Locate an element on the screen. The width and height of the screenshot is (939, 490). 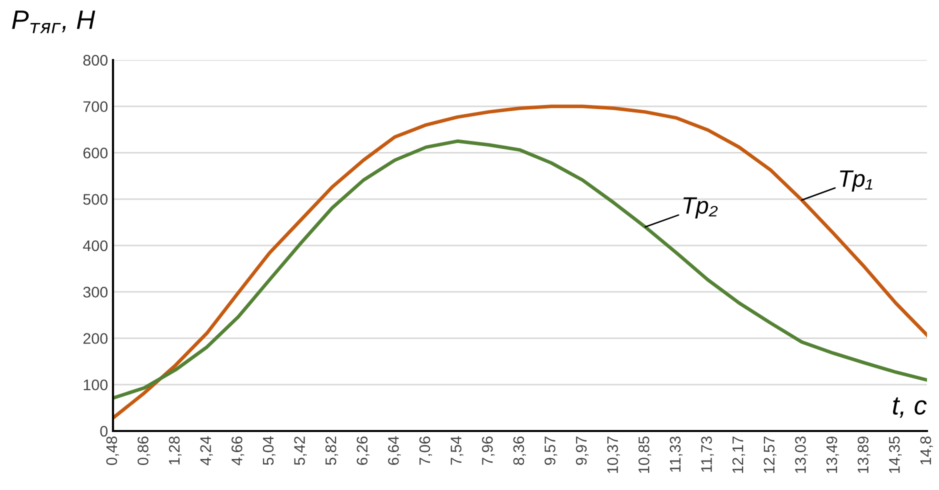
y-tick-label: 600 is located at coordinates (95, 153).